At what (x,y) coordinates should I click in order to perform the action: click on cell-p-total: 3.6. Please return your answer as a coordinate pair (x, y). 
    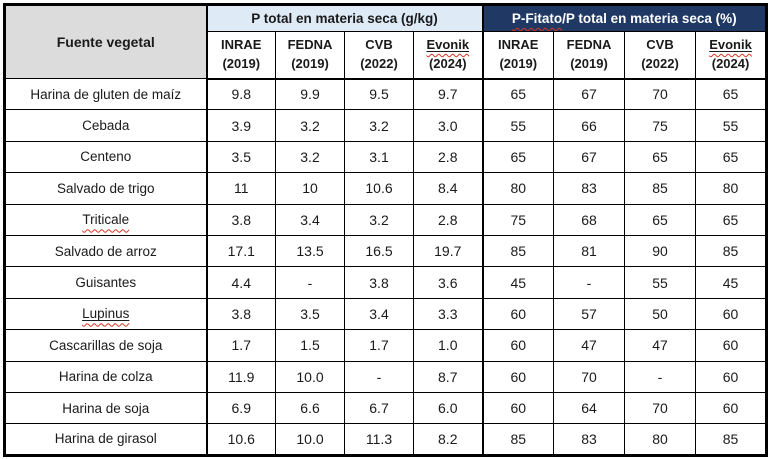
    Looking at the image, I should click on (448, 282).